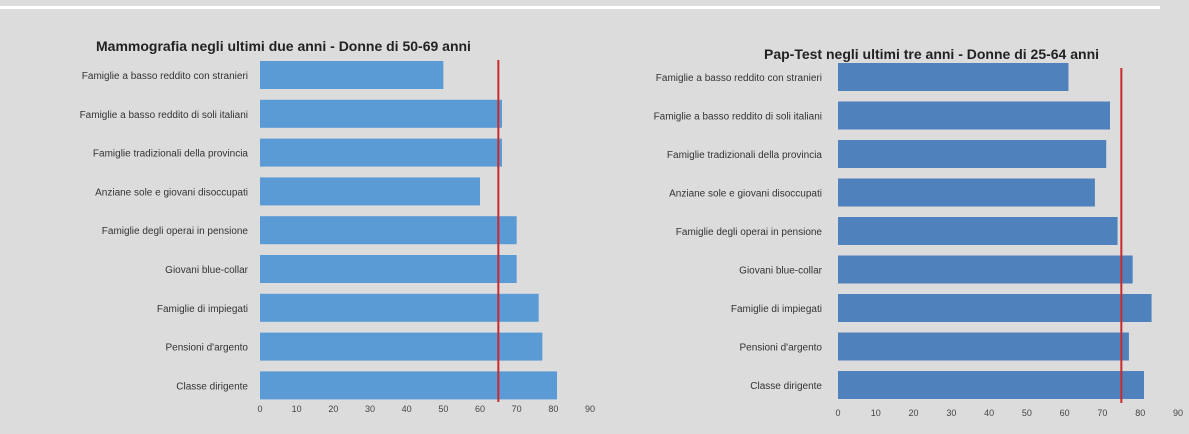 The height and width of the screenshot is (434, 1189). What do you see at coordinates (580, 7) in the screenshot?
I see `header-divider` at bounding box center [580, 7].